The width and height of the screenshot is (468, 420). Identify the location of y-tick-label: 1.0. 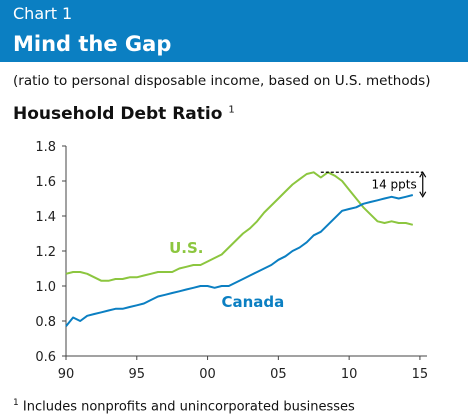
(45, 287).